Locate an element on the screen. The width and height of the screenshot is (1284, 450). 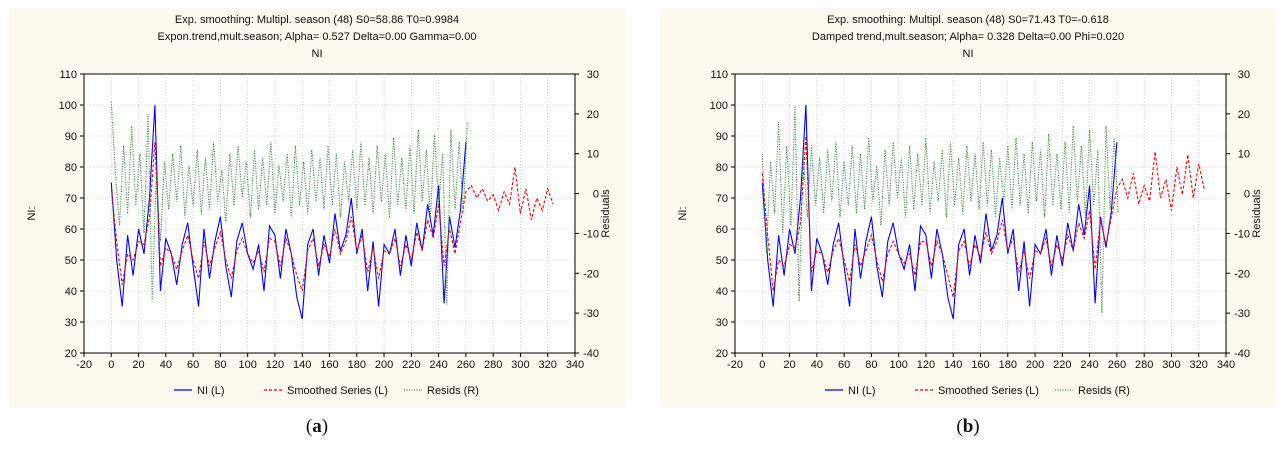
chart-a-legend-label: Resids (R) is located at coordinates (453, 391).